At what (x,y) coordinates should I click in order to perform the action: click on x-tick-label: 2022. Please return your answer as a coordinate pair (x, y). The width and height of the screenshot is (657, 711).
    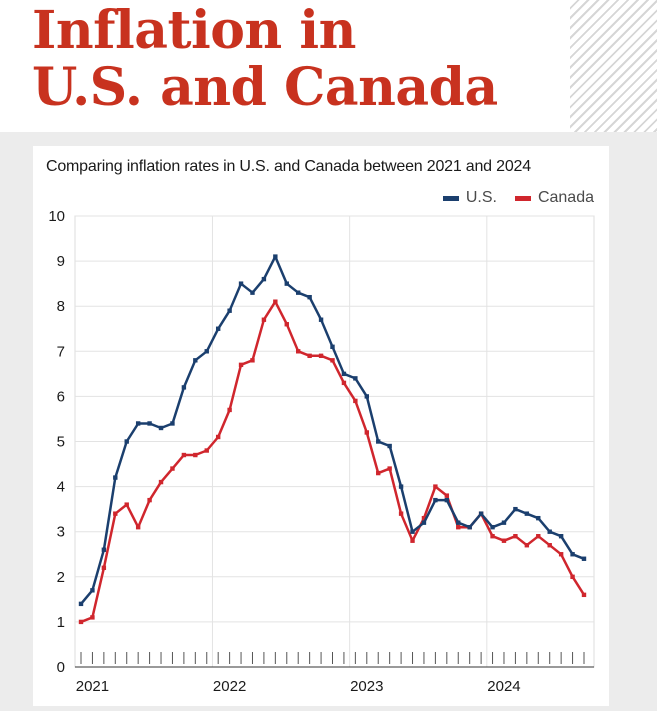
    Looking at the image, I should click on (229, 686).